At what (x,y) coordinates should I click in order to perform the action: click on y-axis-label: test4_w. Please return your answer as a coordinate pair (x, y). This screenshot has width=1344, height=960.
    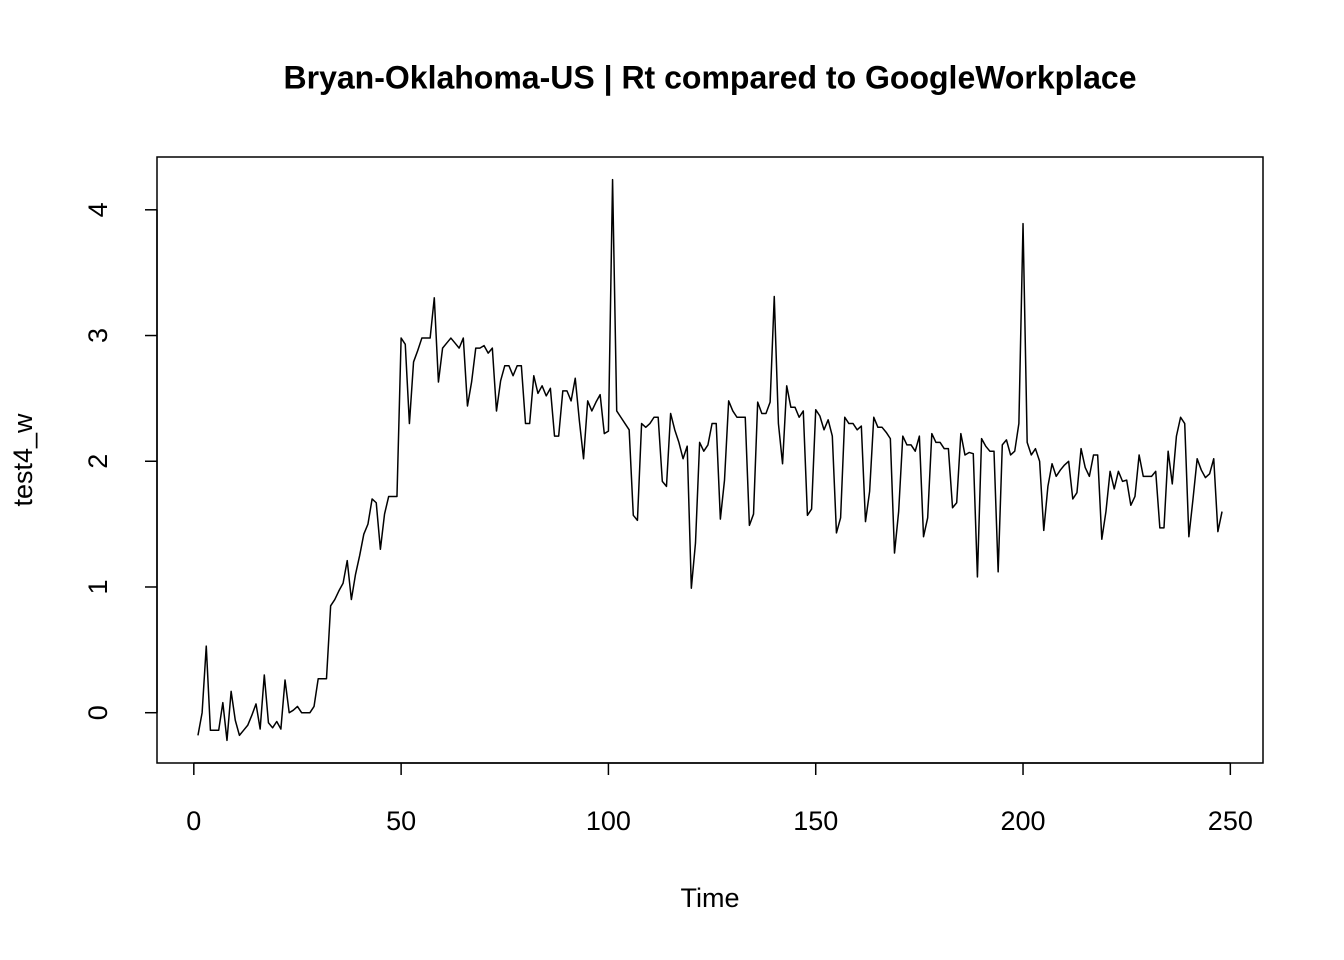
    Looking at the image, I should click on (23, 460).